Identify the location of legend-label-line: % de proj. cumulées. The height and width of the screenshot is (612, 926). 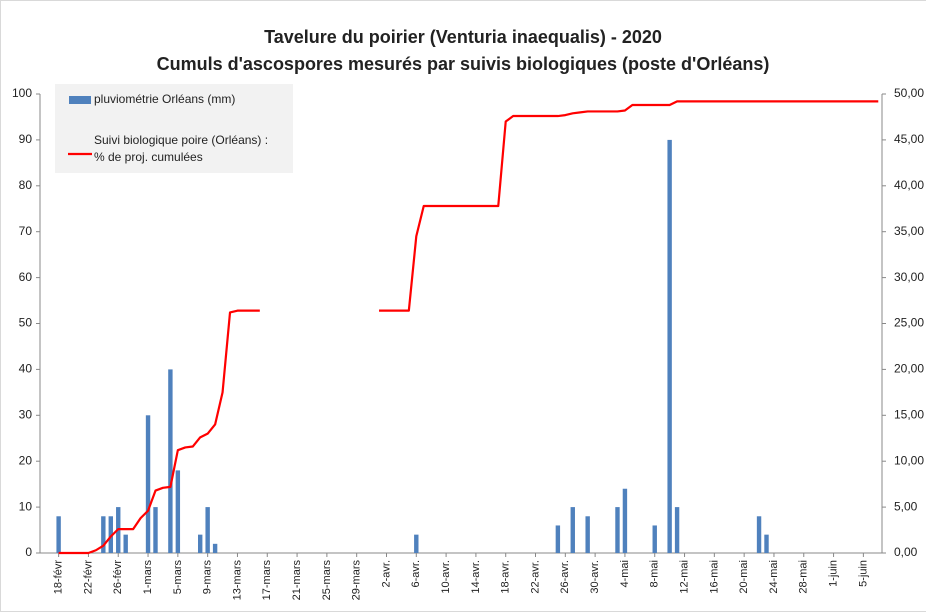
(148, 157).